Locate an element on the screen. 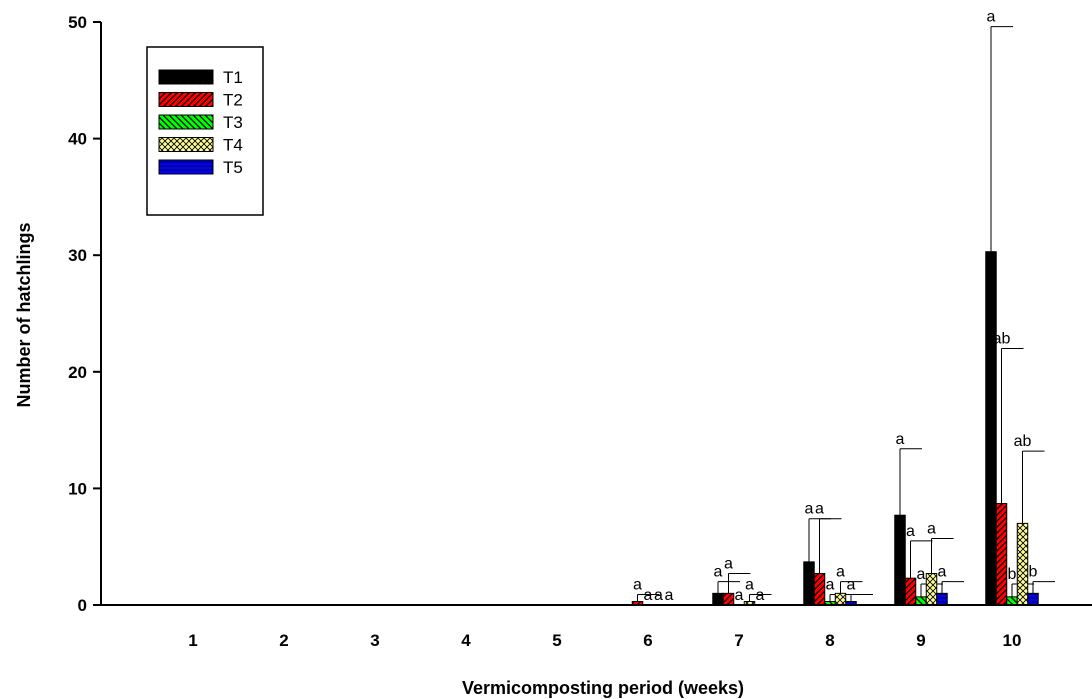 Image resolution: width=1092 pixels, height=699 pixels. legend-label: T2 is located at coordinates (233, 100).